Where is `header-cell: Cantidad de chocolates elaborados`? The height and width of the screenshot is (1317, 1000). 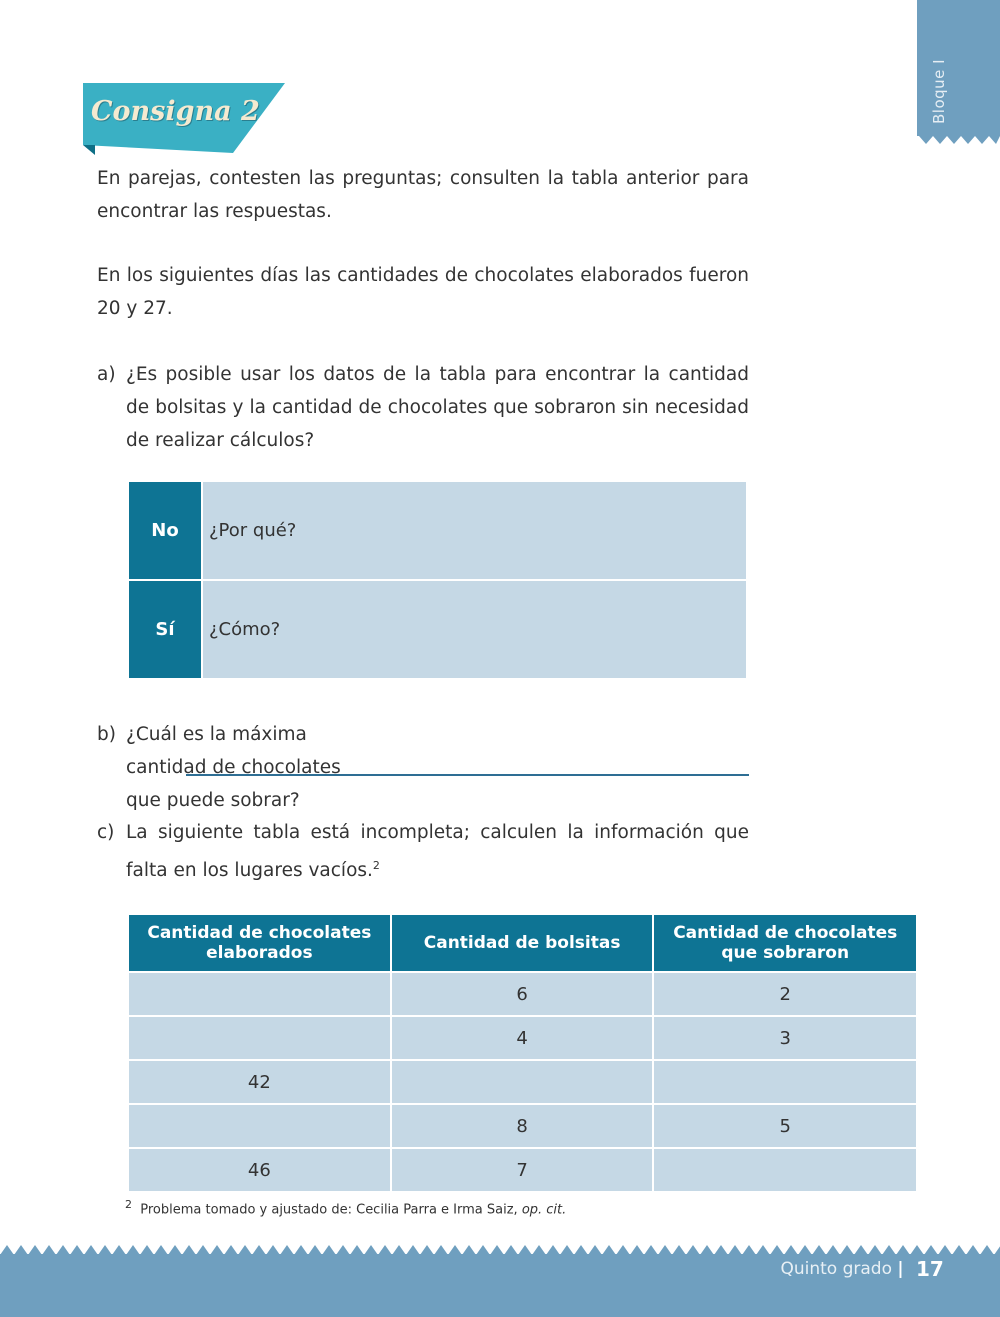 header-cell: Cantidad de chocolates elaborados is located at coordinates (259, 943).